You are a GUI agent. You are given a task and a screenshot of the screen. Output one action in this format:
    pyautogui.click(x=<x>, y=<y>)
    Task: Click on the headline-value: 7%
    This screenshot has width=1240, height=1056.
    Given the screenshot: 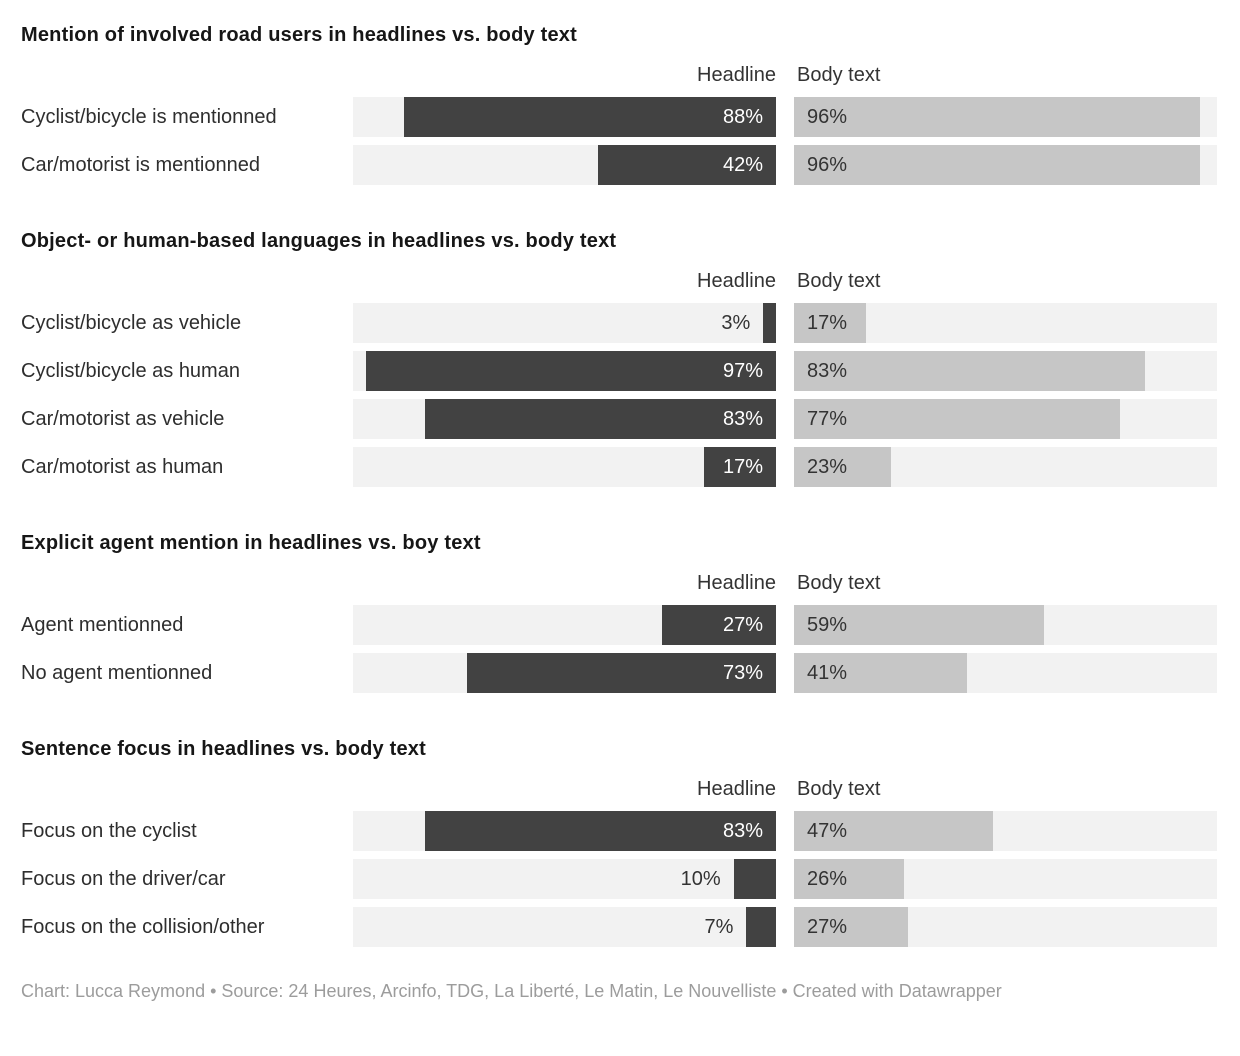 What is the action you would take?
    pyautogui.click(x=719, y=927)
    